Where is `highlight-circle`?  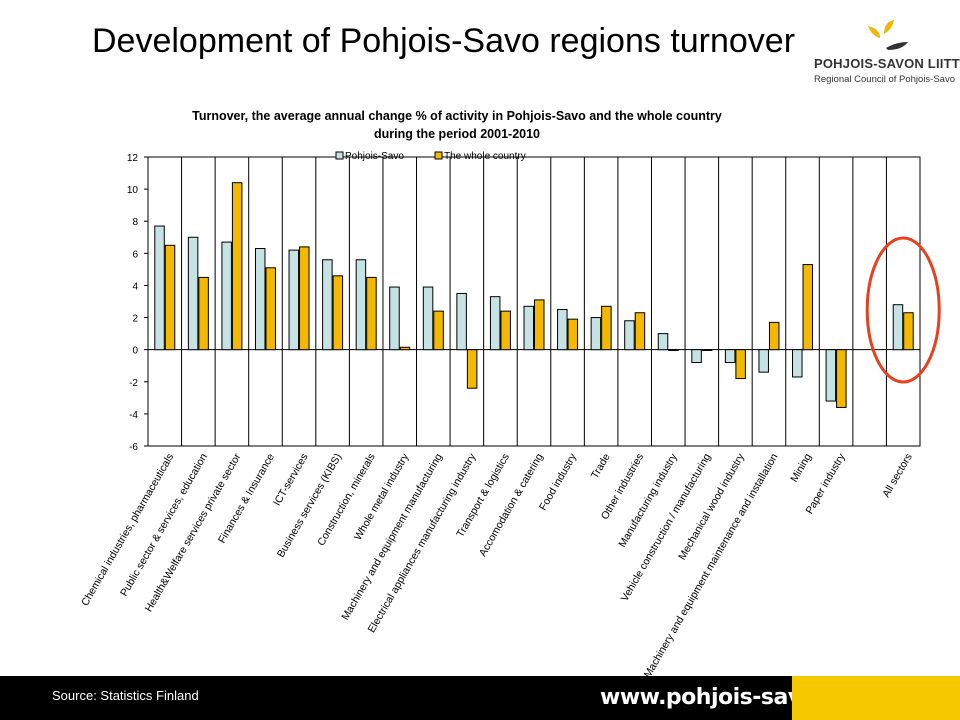
highlight-circle is located at coordinates (903, 310).